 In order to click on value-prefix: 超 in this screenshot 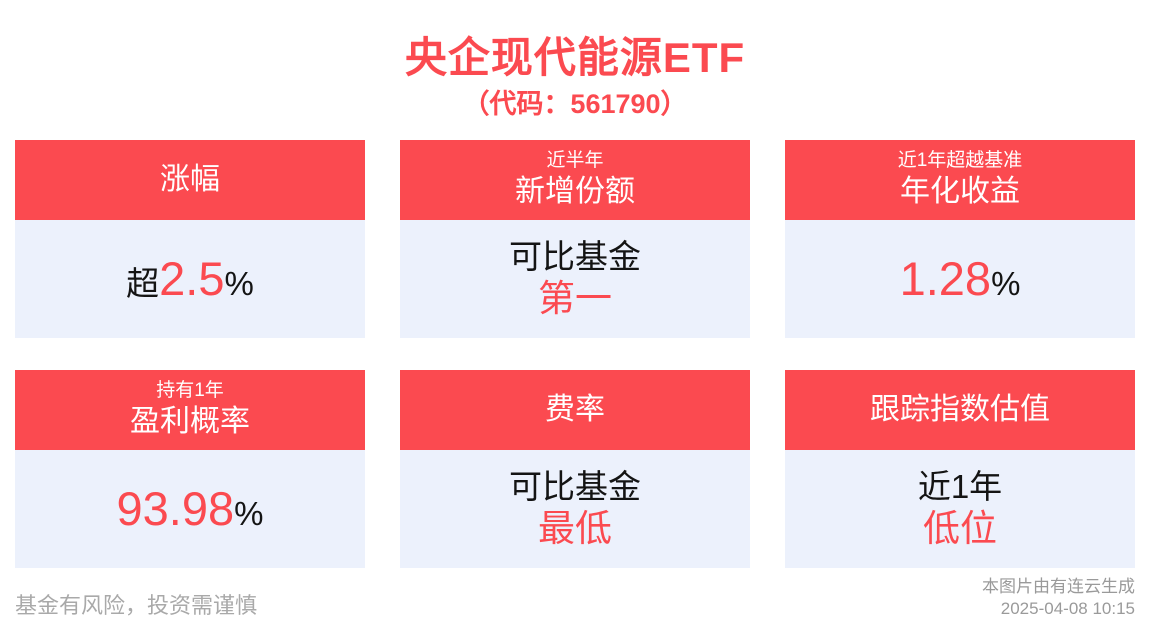, I will do `click(143, 284)`.